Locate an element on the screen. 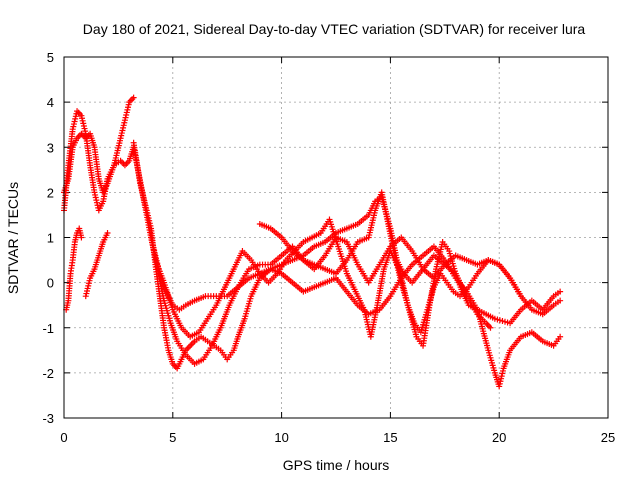 The width and height of the screenshot is (640, 480). y-tick-label: -1 is located at coordinates (48, 328).